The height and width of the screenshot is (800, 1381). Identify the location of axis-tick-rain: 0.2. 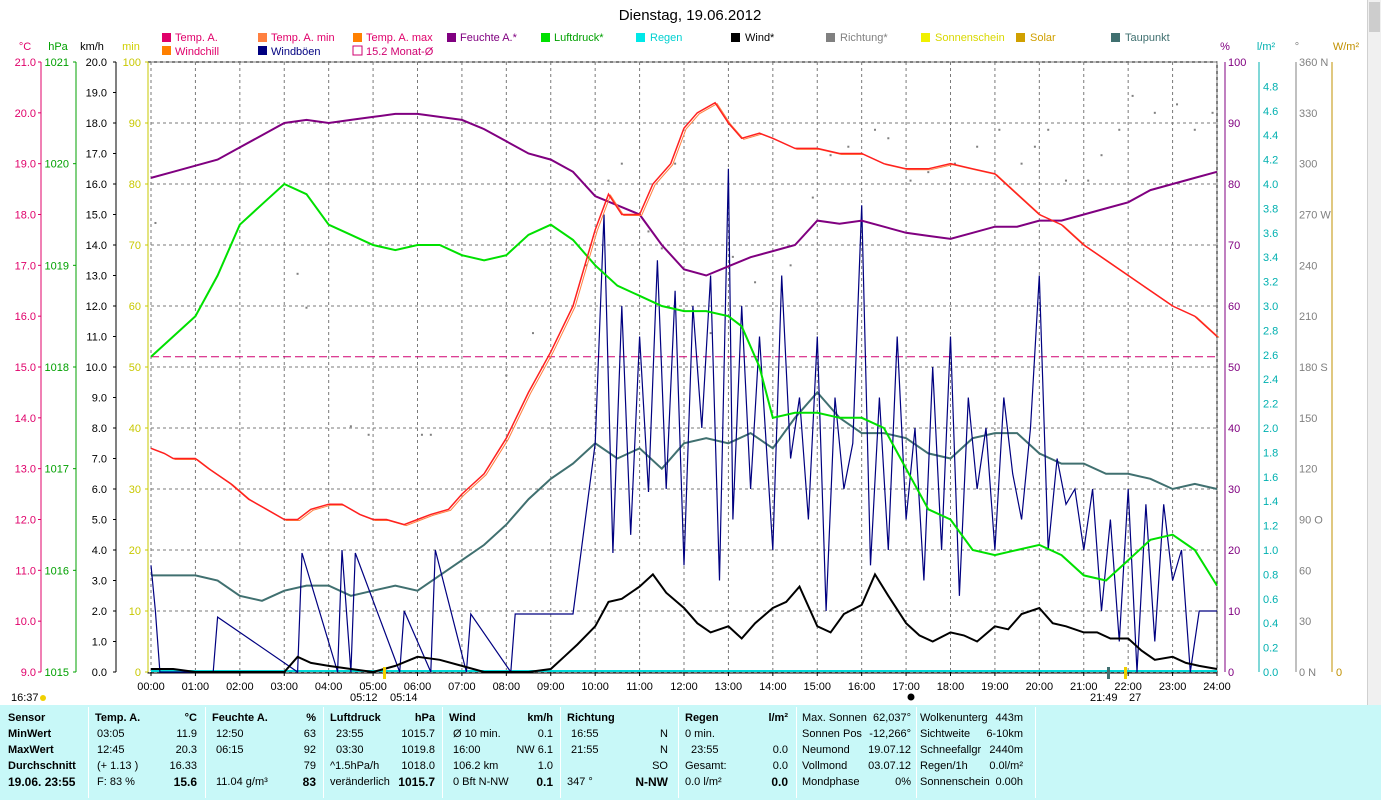
(1270, 649).